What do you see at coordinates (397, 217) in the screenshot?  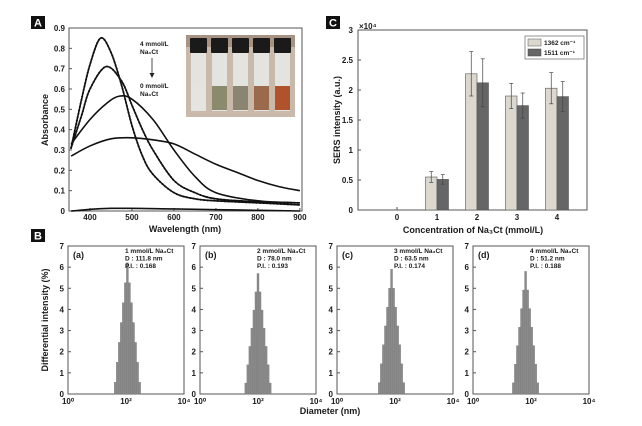 I see `x-tick-label: 0` at bounding box center [397, 217].